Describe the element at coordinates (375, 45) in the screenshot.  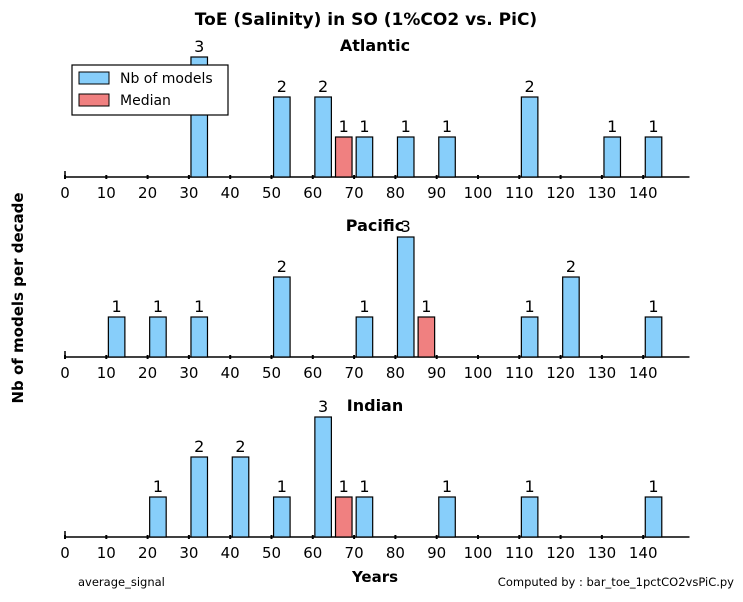
I see `panel-title: Atlantic` at that location.